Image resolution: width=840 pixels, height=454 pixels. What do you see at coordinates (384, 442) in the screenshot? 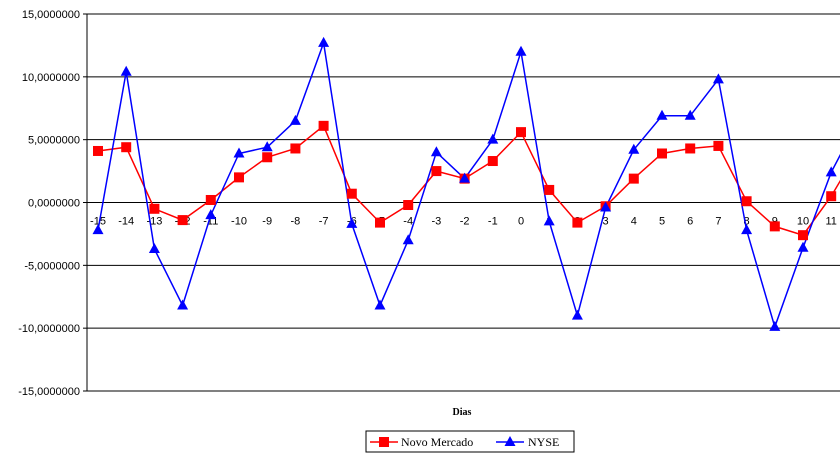
I see `legend-marker-novo-mercado` at bounding box center [384, 442].